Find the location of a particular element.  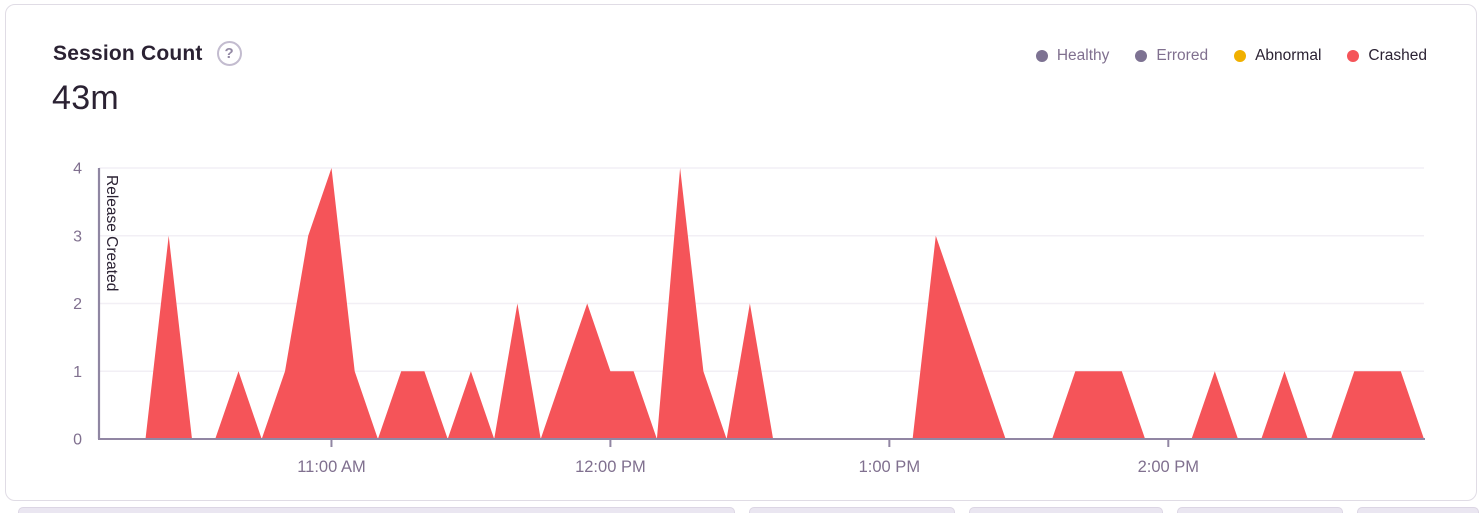

total-sessions-value: 43m is located at coordinates (86, 98).